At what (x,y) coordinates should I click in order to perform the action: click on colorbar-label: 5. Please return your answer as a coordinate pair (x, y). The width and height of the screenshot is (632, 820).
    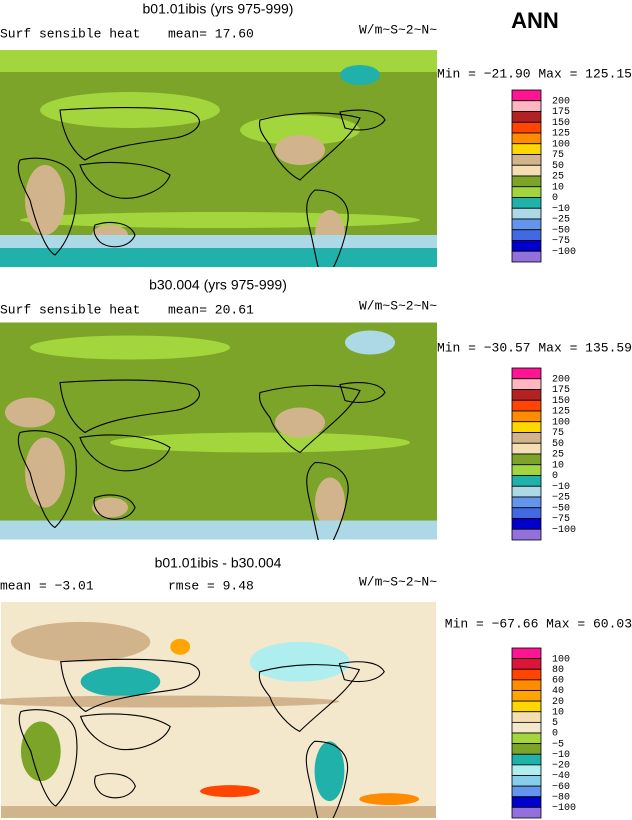
    Looking at the image, I should click on (555, 723).